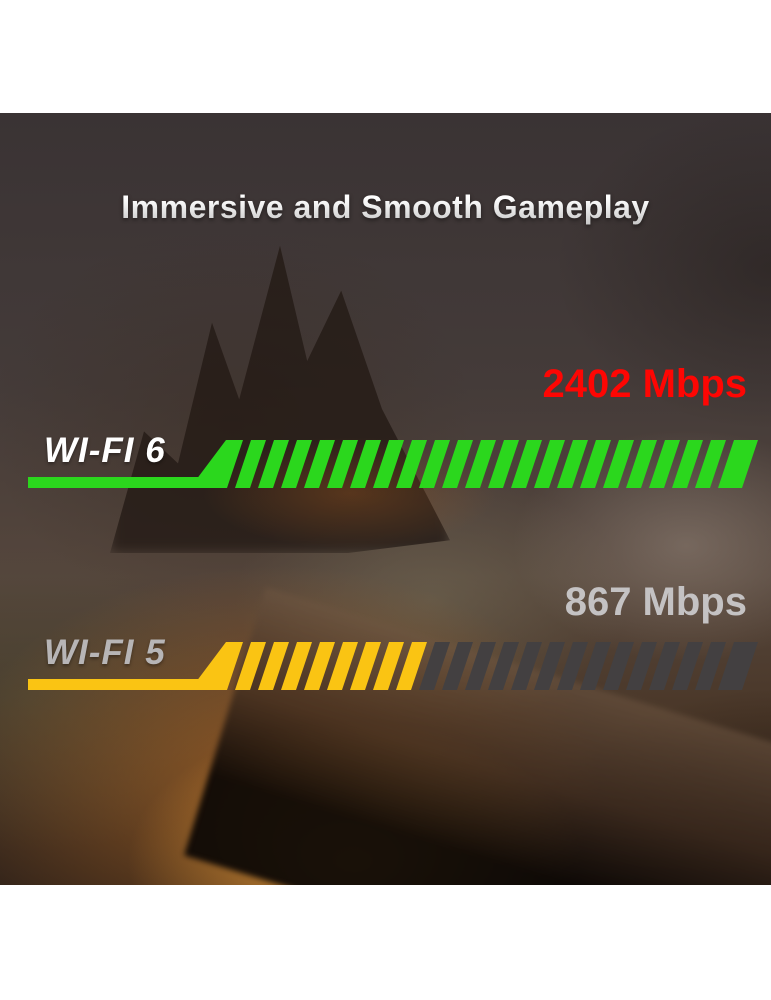  What do you see at coordinates (105, 652) in the screenshot?
I see `wifi5-label: WI-FI 5` at bounding box center [105, 652].